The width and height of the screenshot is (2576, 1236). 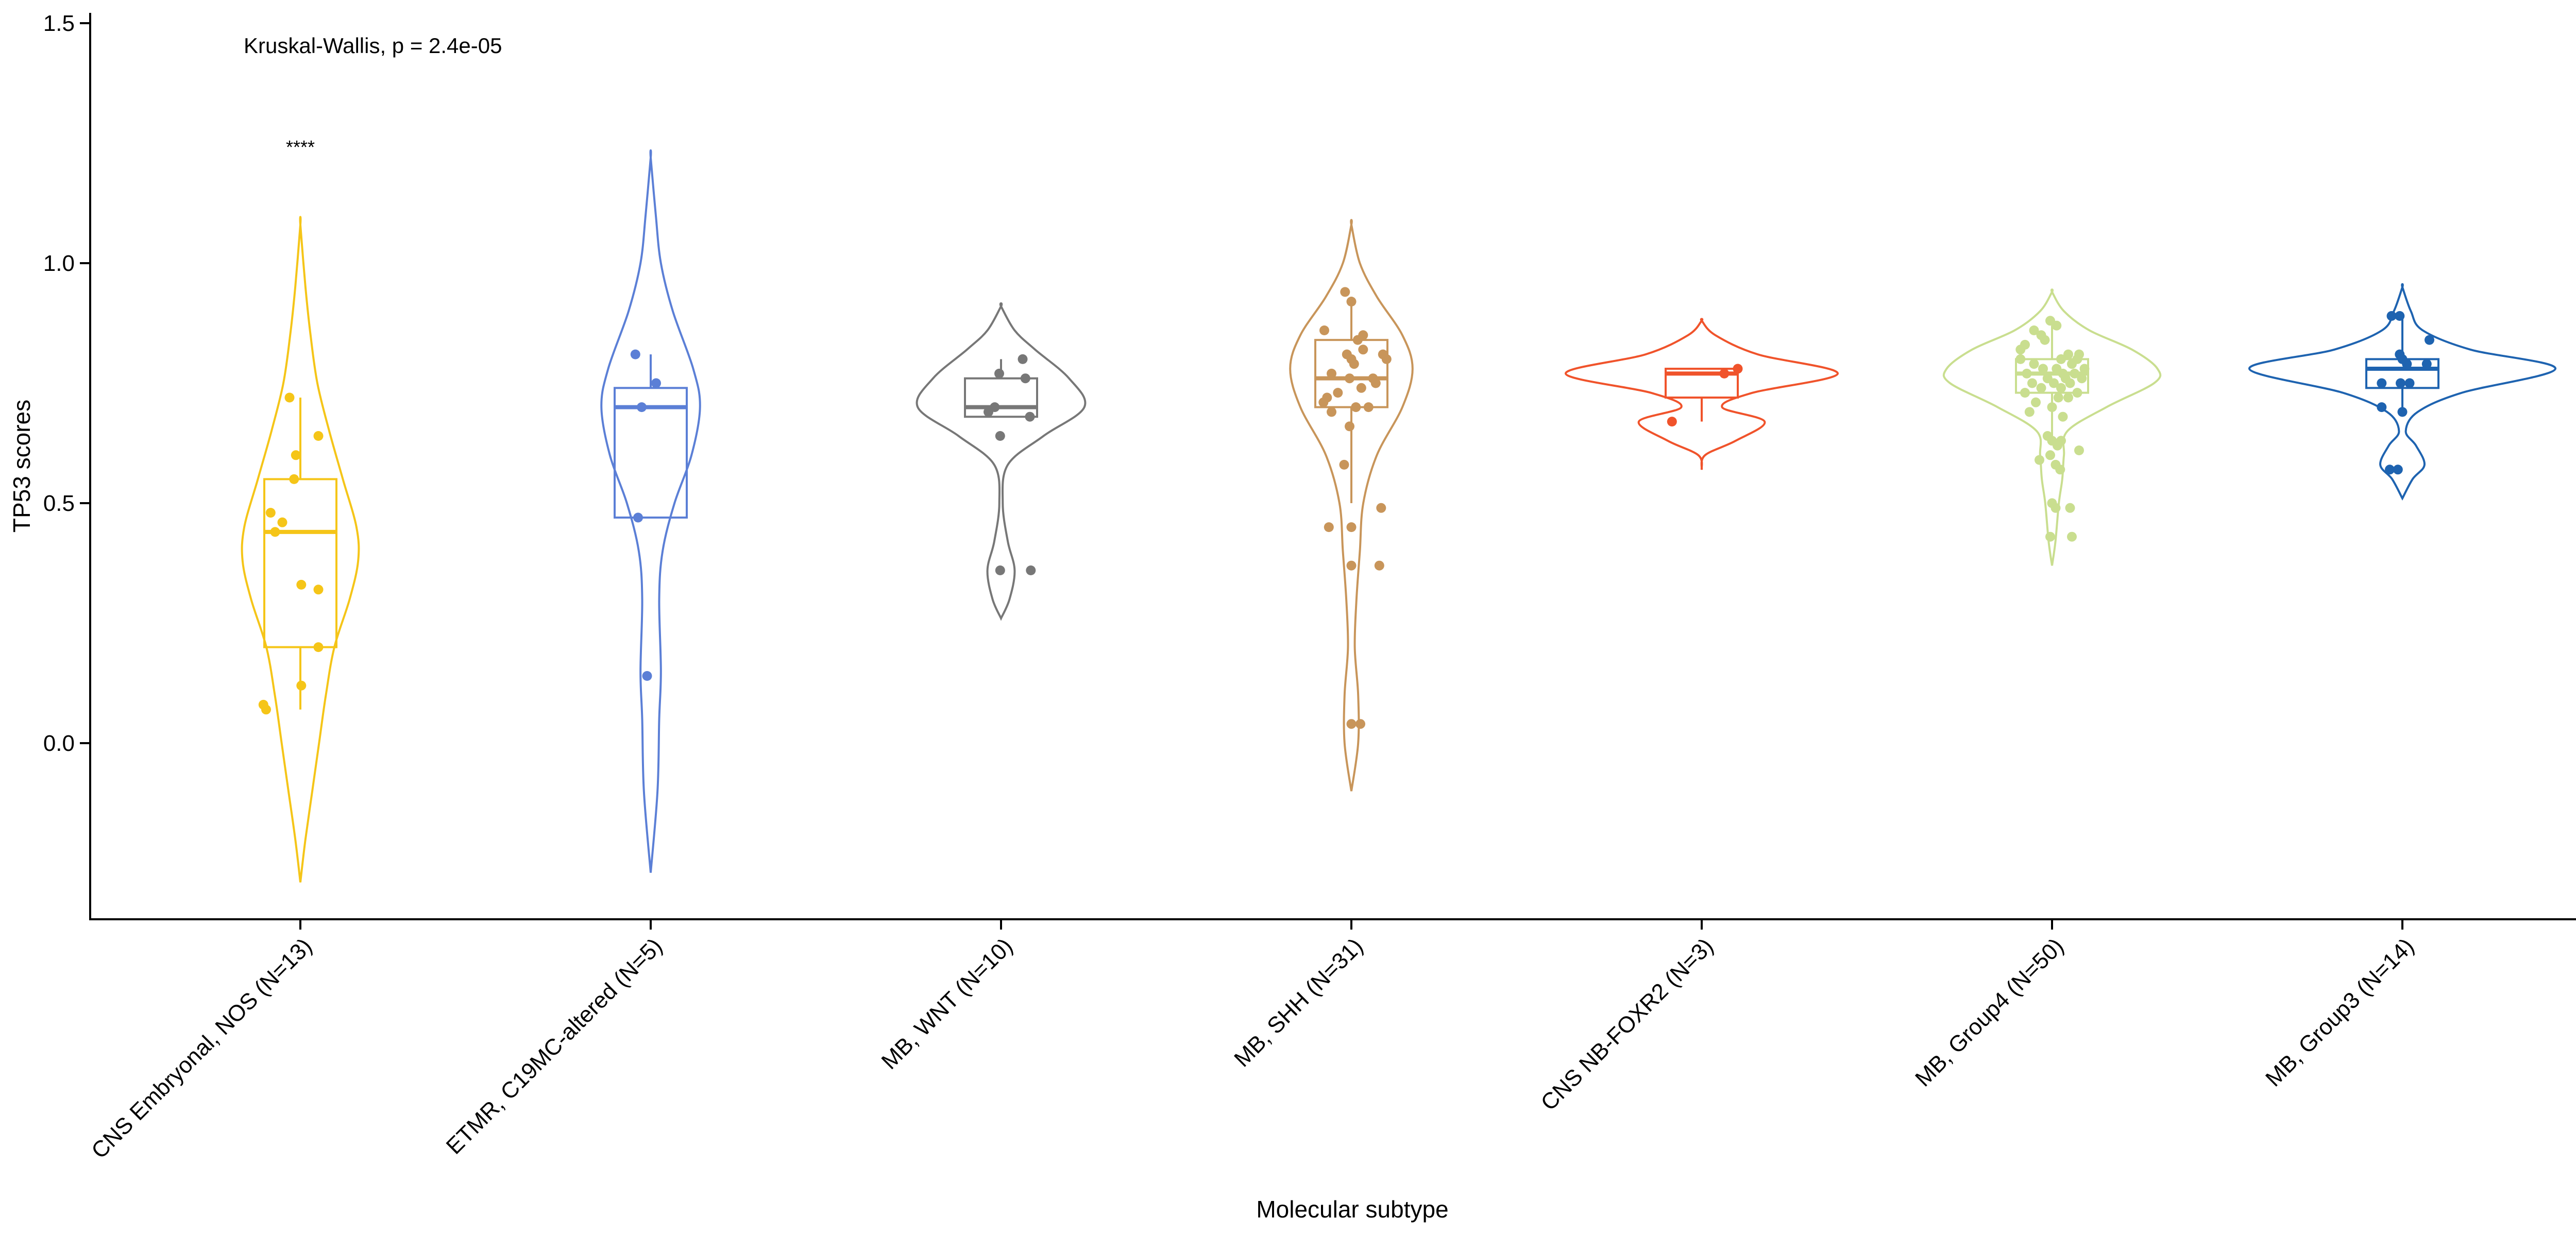 I want to click on x-tick-label: MB, Group4 (N=50), so click(x=1989, y=1012).